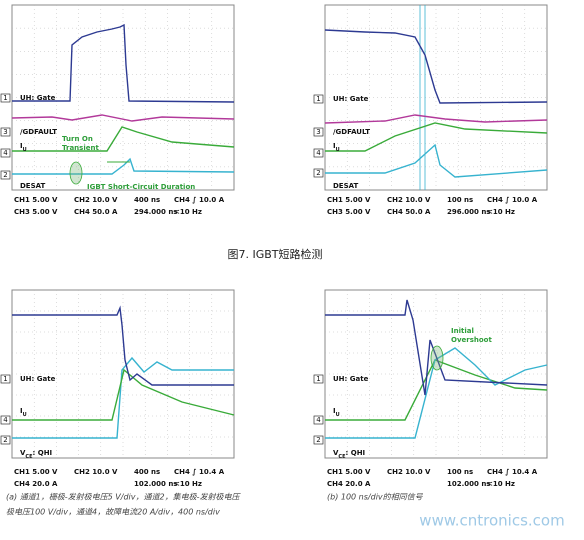 Image resolution: width=584 pixels, height=540 pixels. What do you see at coordinates (29, 457) in the screenshot?
I see `label-part: CE` at bounding box center [29, 457].